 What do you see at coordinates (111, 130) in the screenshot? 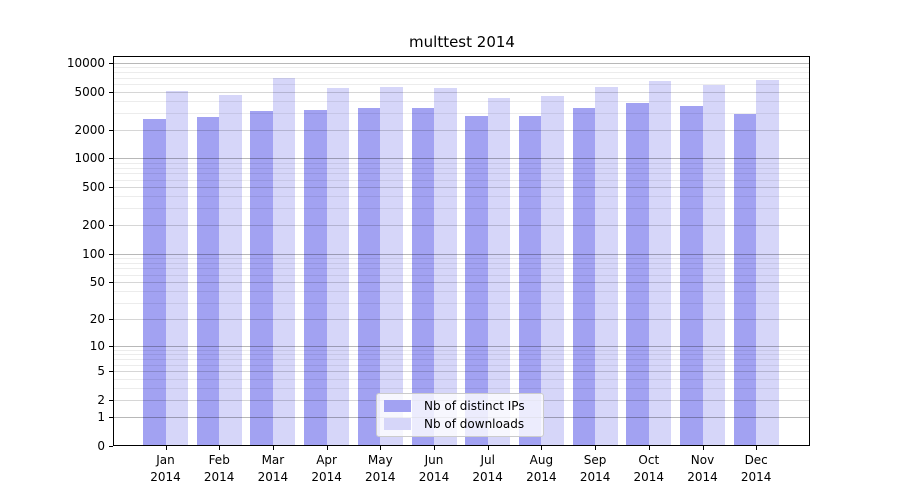
I see `y-tick-2000` at bounding box center [111, 130].